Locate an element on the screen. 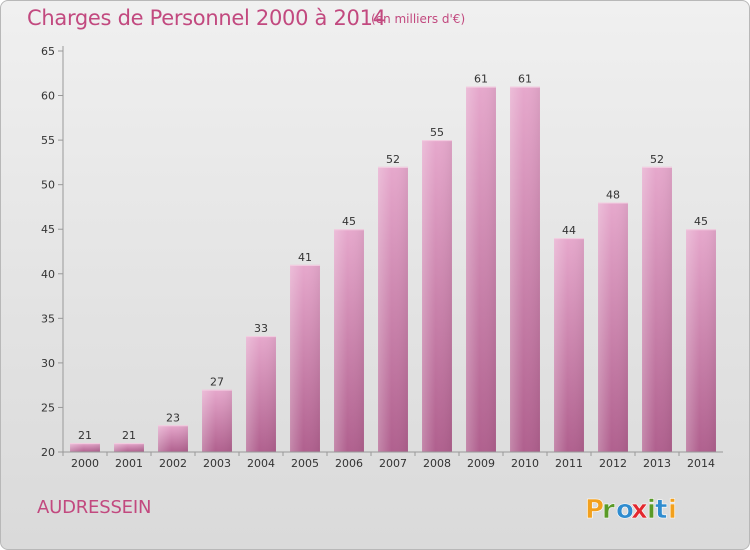 This screenshot has width=750, height=550. x-tick-label: 2002 is located at coordinates (173, 463).